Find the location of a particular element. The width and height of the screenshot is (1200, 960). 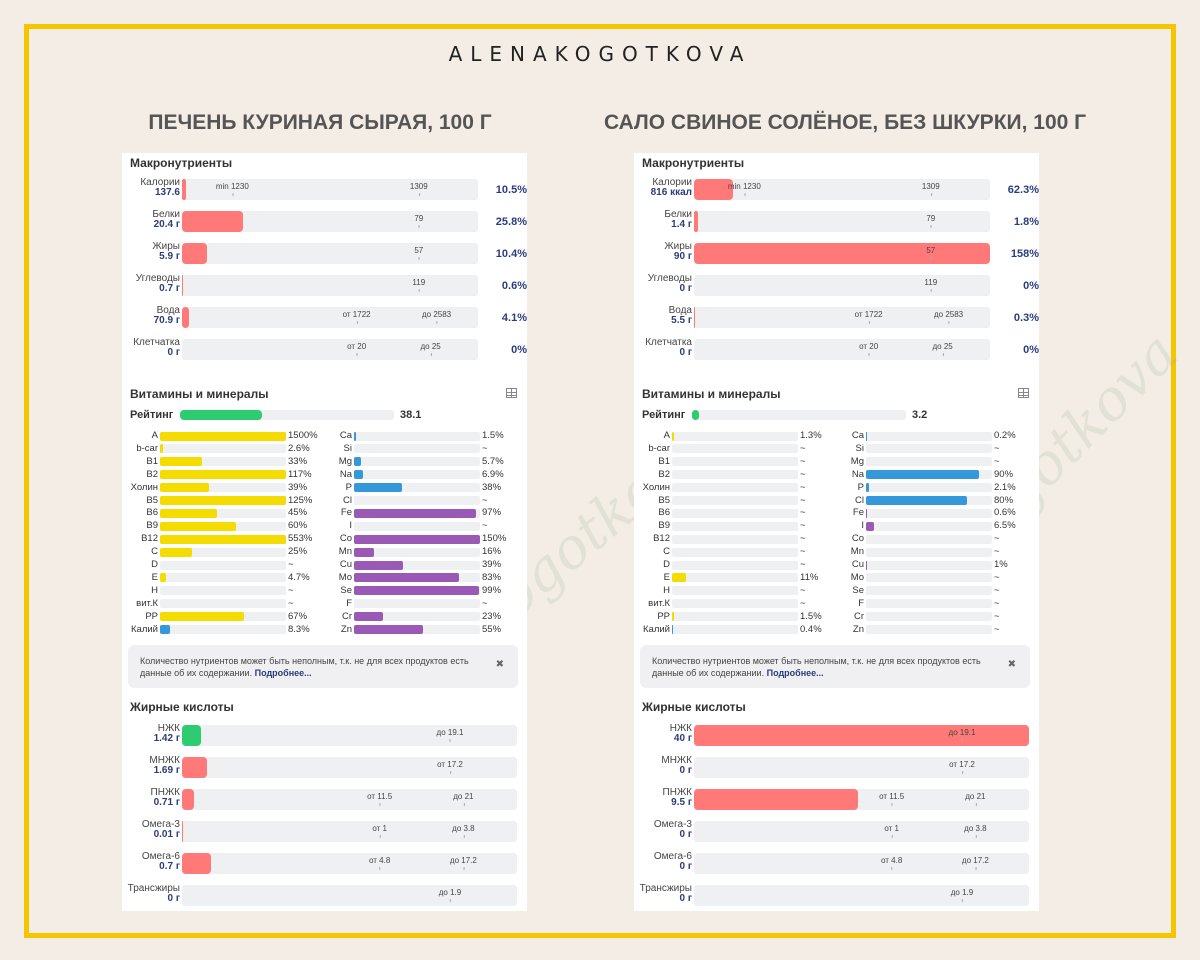

nutrient-value: 99% is located at coordinates (492, 590).